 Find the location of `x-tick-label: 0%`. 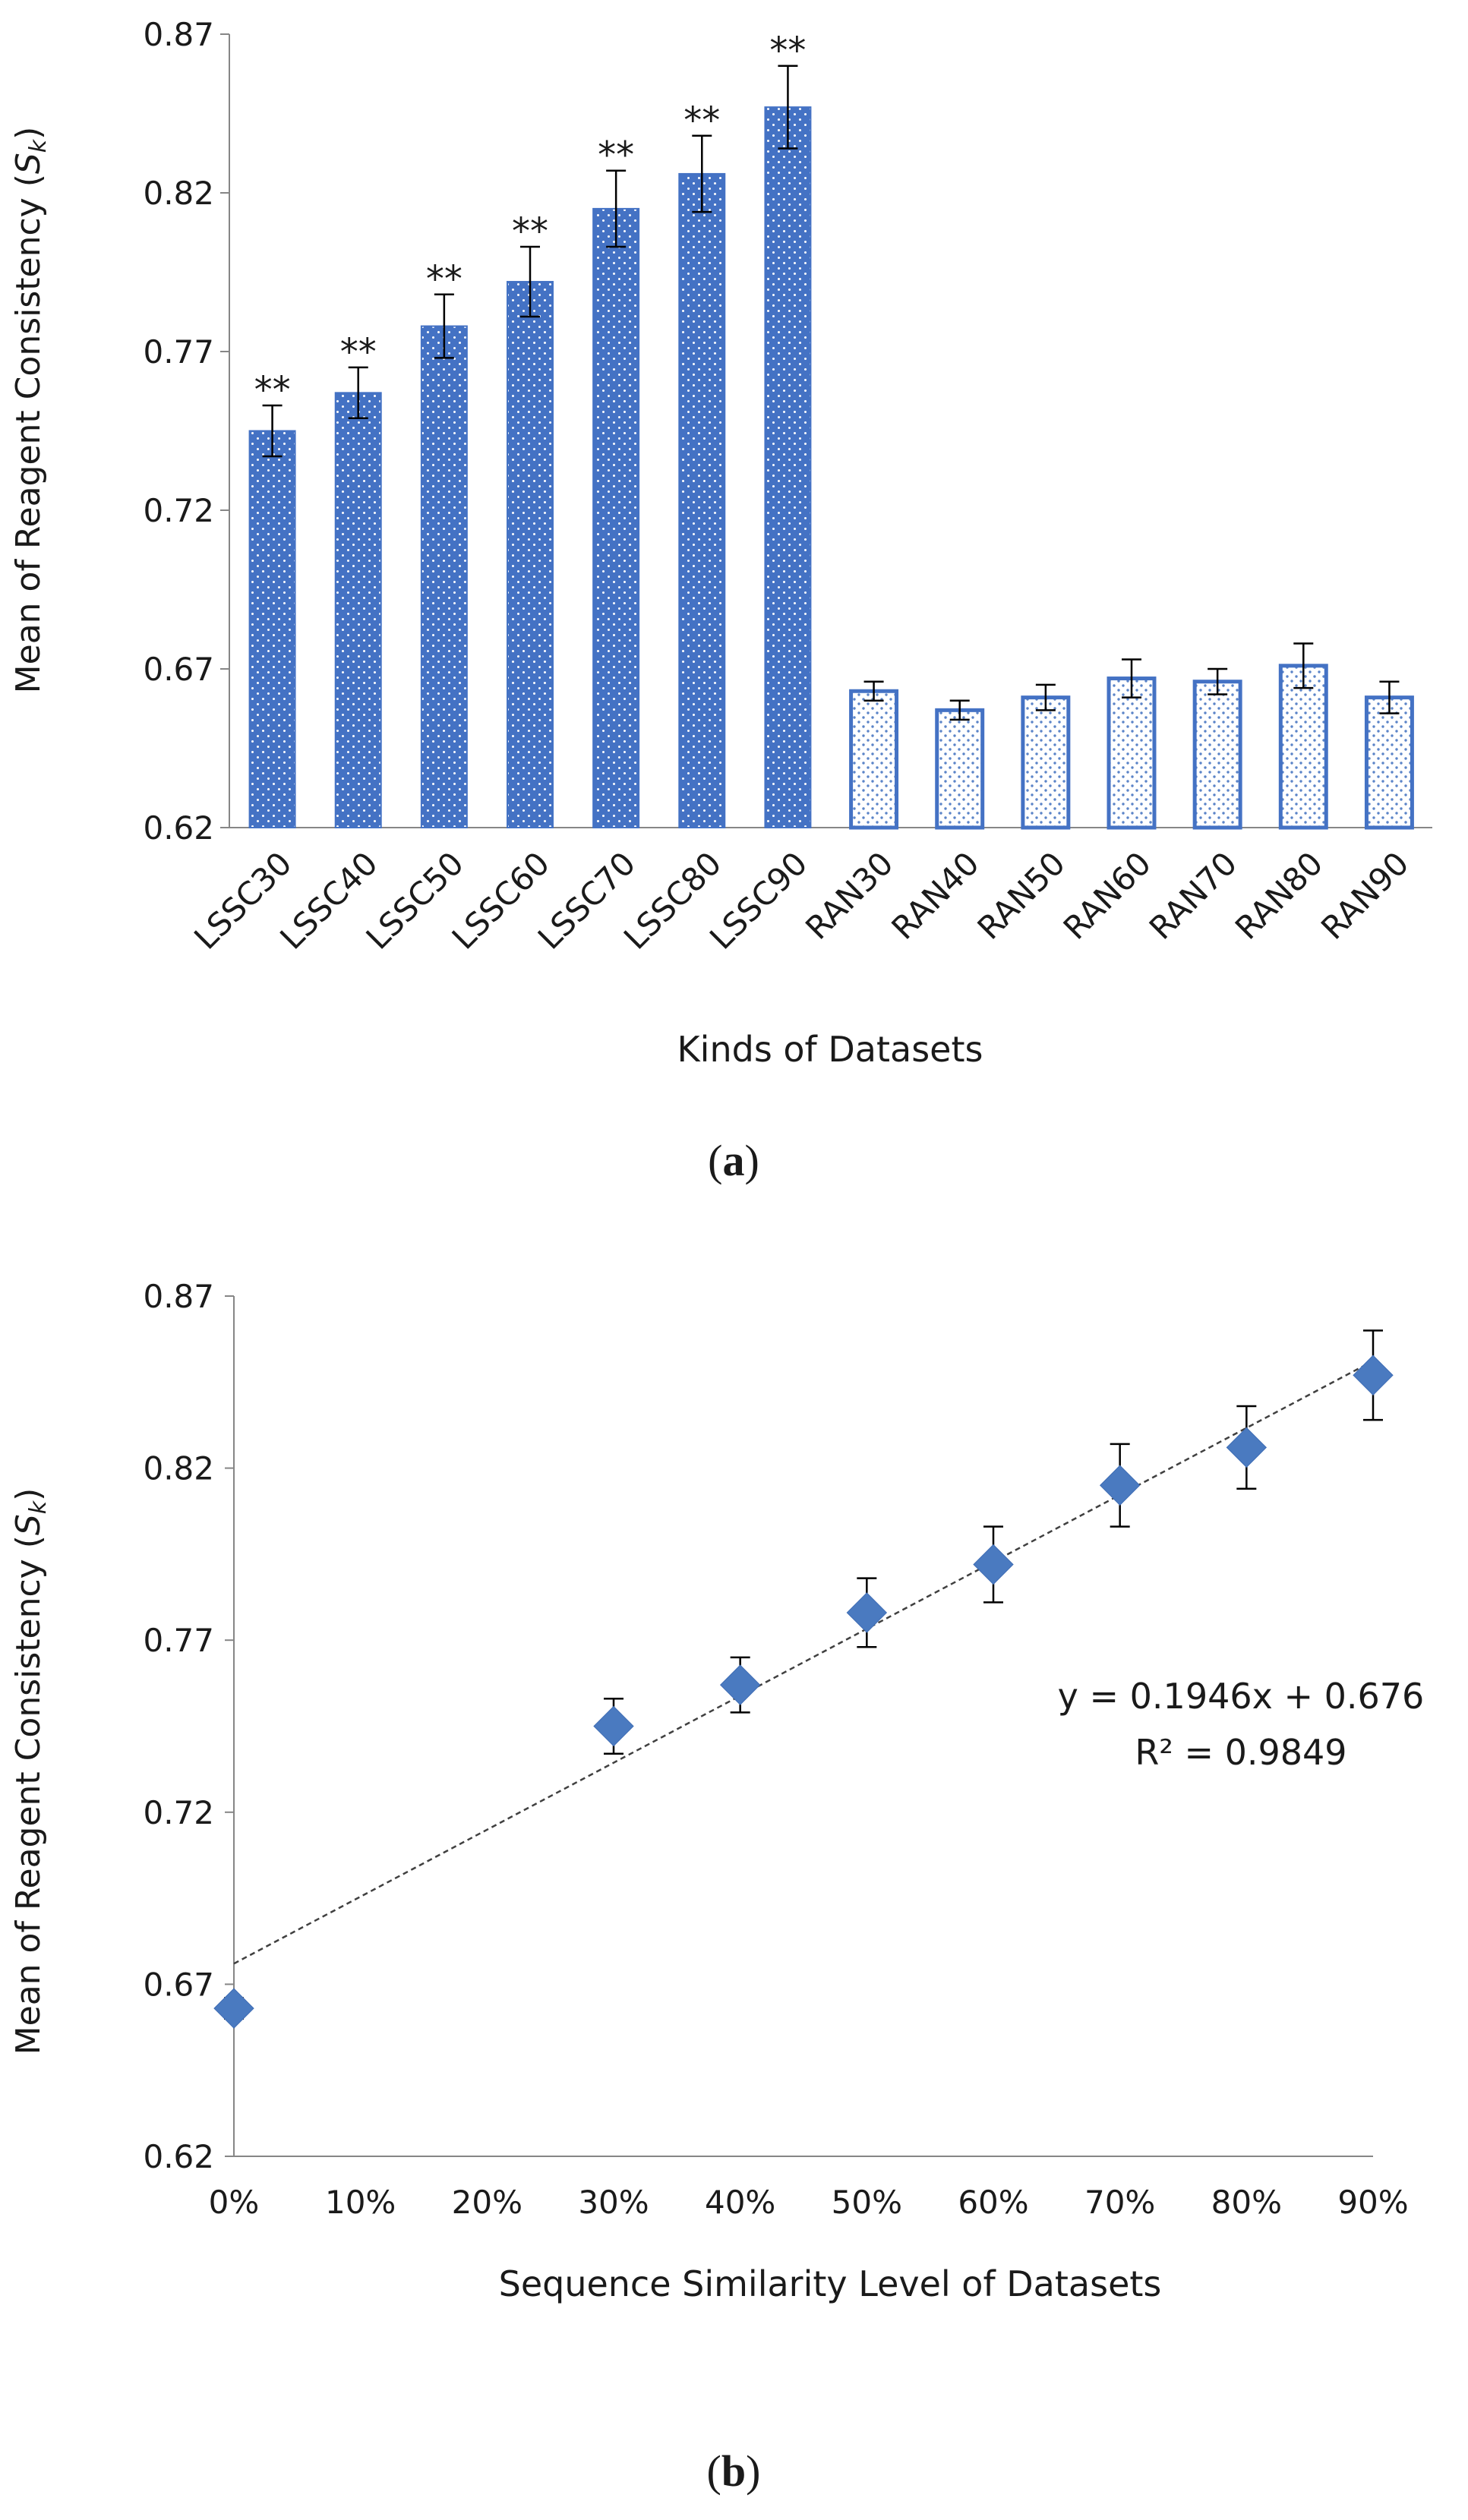

x-tick-label: 0% is located at coordinates (234, 2202).